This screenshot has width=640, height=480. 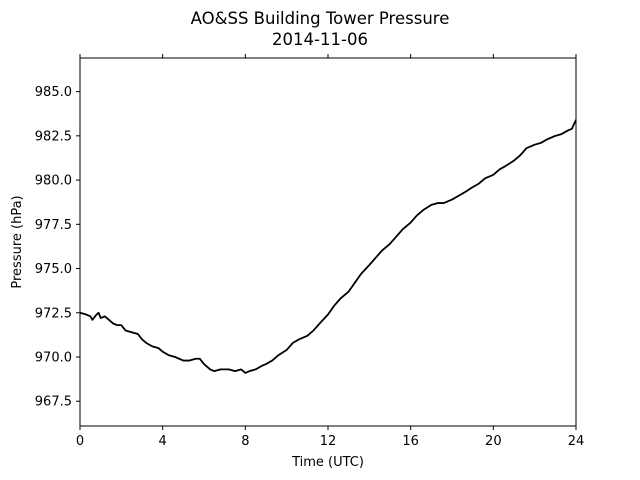 I want to click on x-tick-label: 16, so click(x=410, y=441).